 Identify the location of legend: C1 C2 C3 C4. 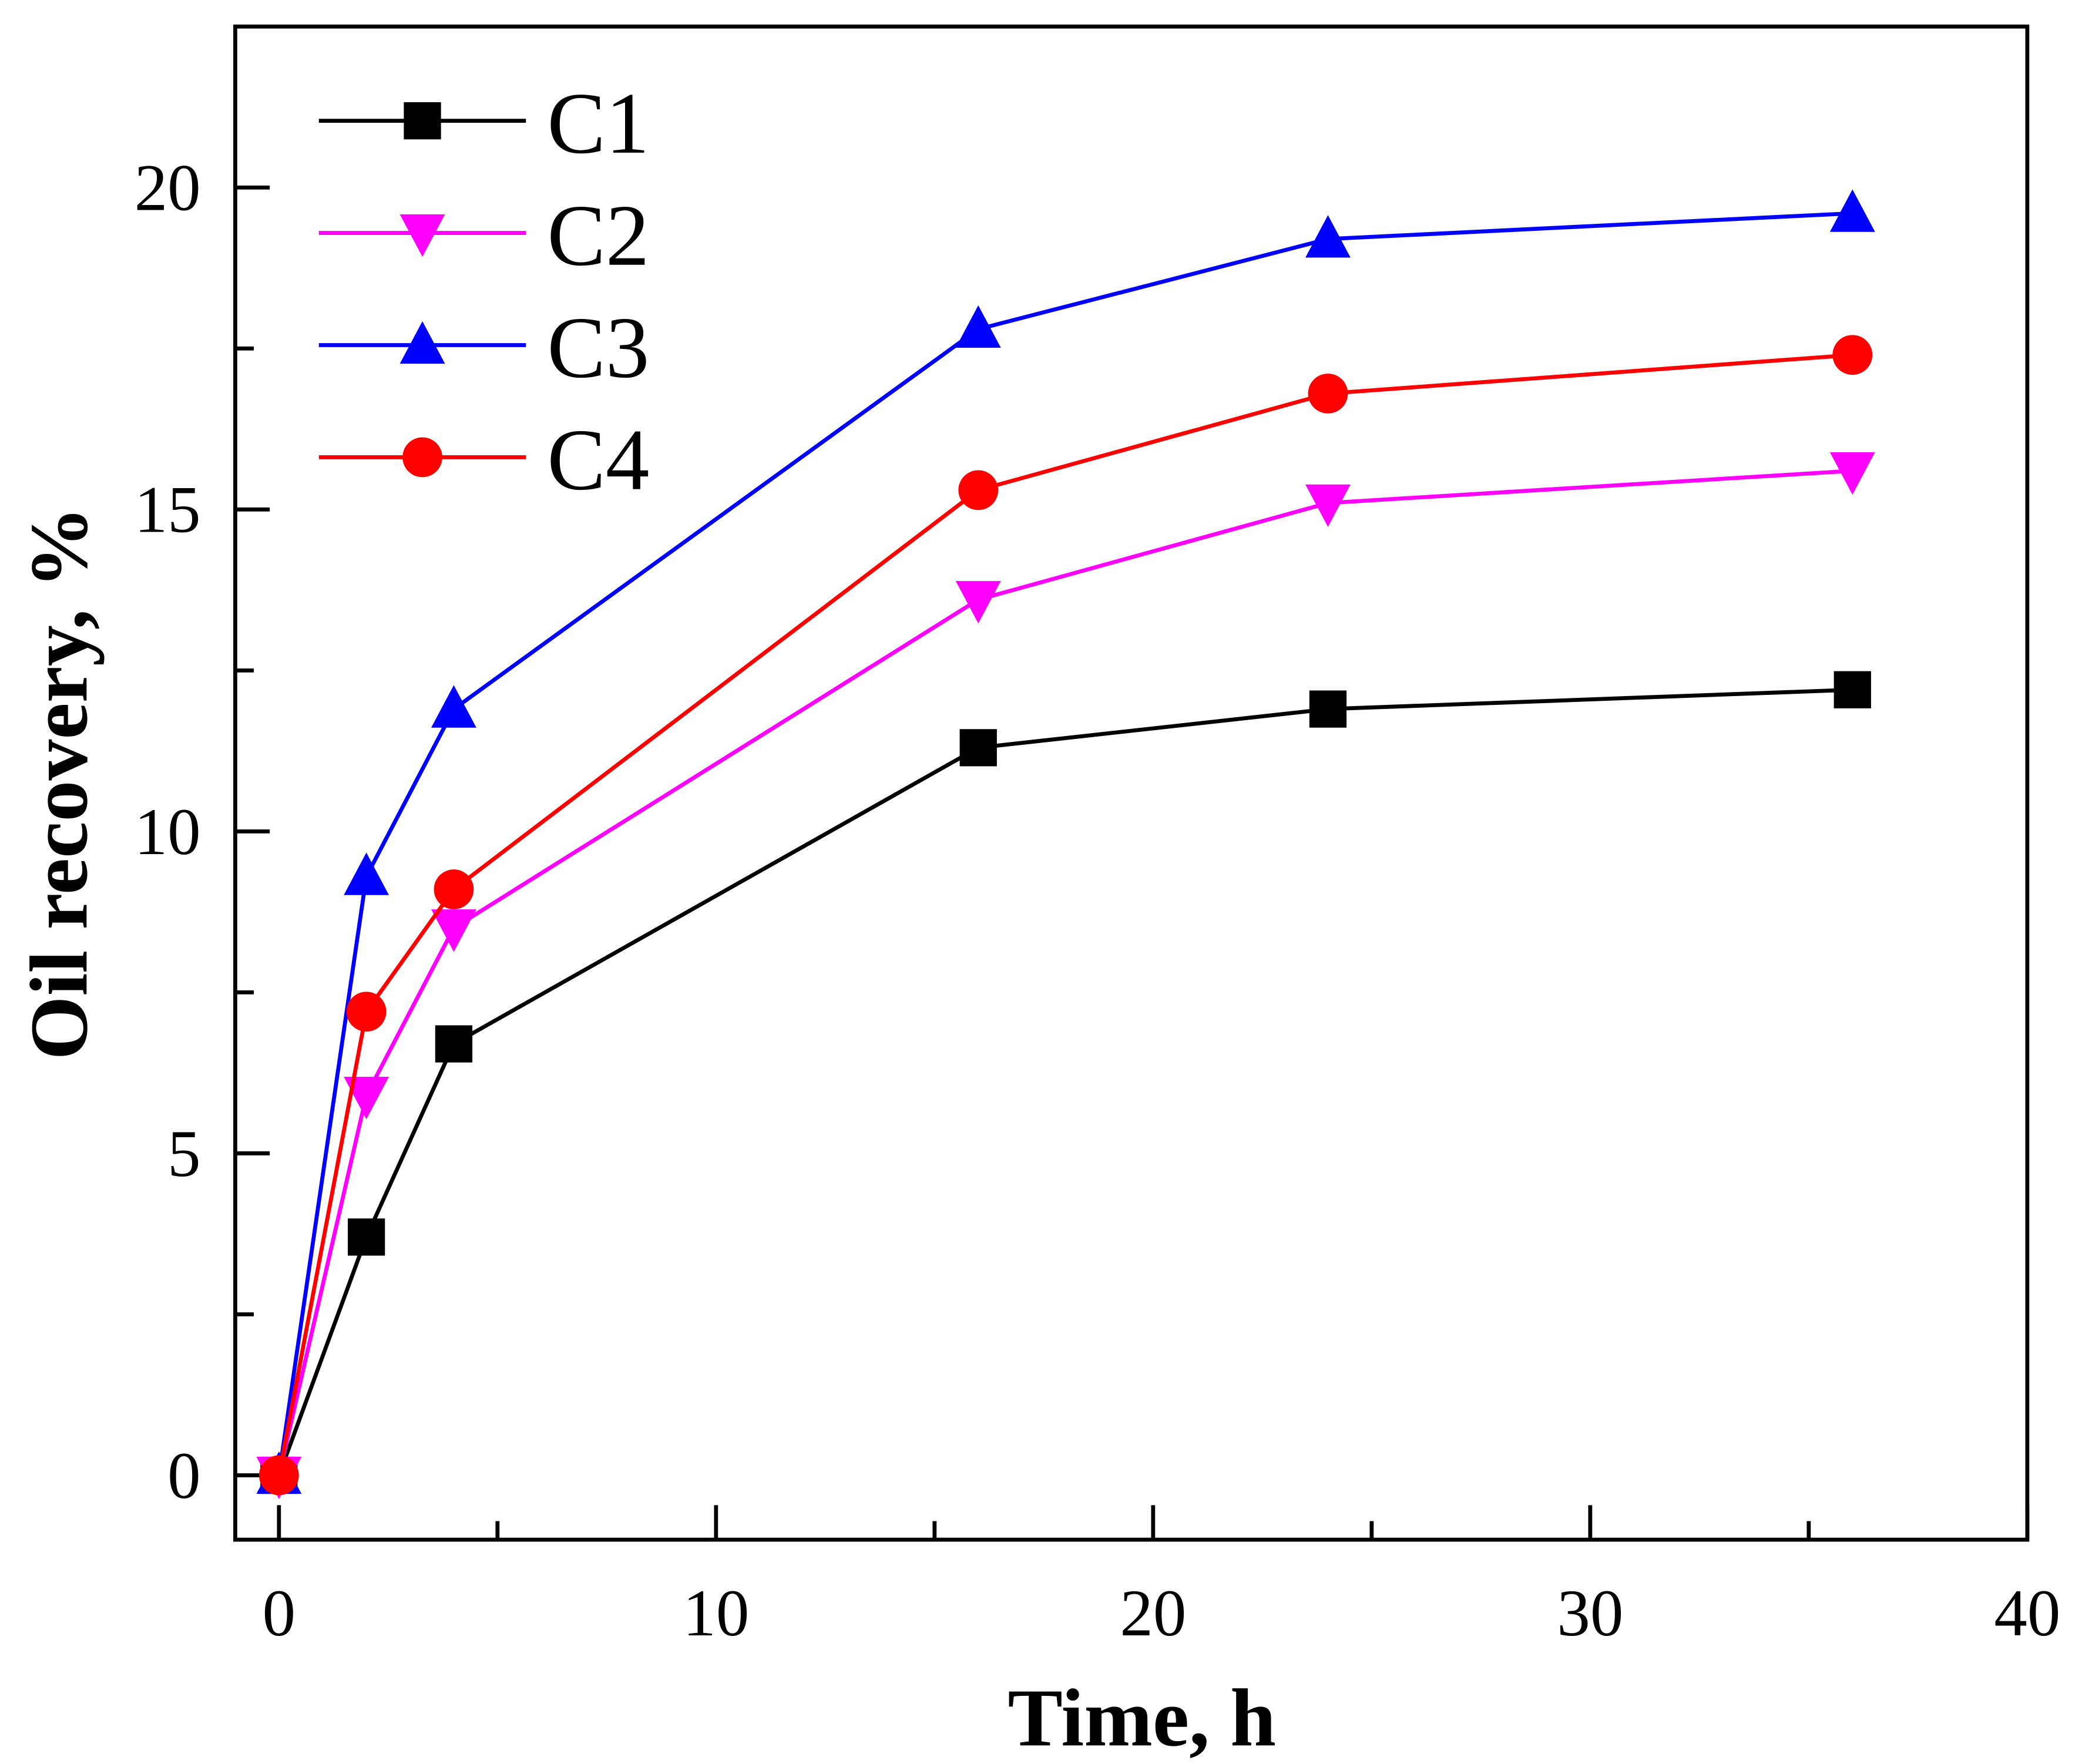
(483, 292).